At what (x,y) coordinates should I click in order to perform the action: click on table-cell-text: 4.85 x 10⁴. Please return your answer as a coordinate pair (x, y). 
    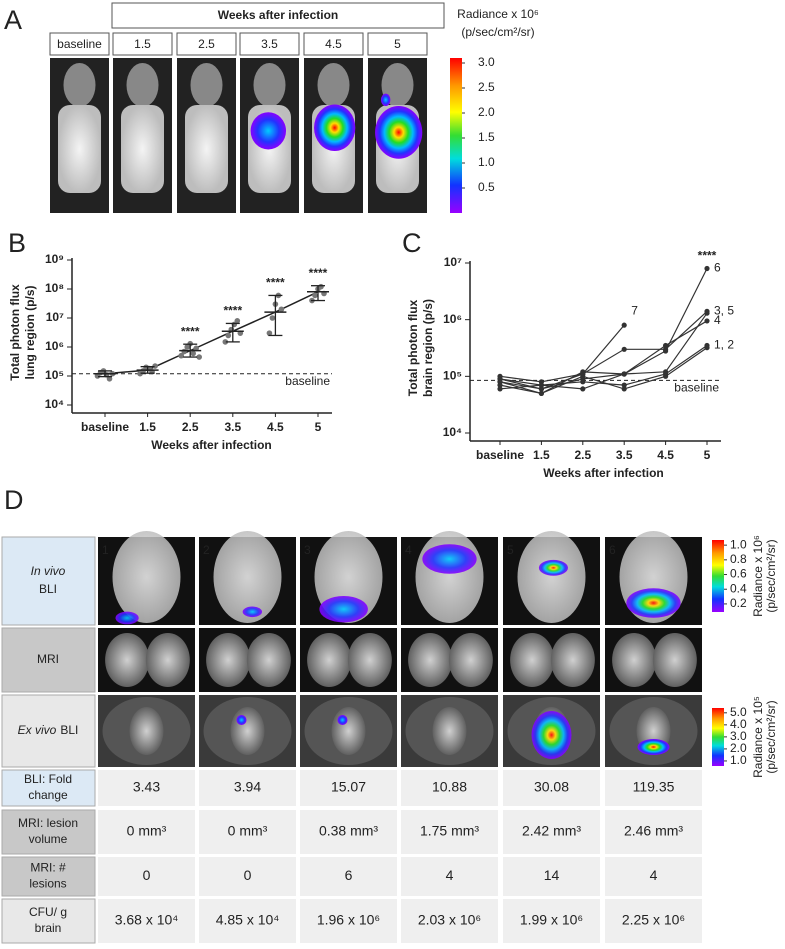
    Looking at the image, I should click on (248, 920).